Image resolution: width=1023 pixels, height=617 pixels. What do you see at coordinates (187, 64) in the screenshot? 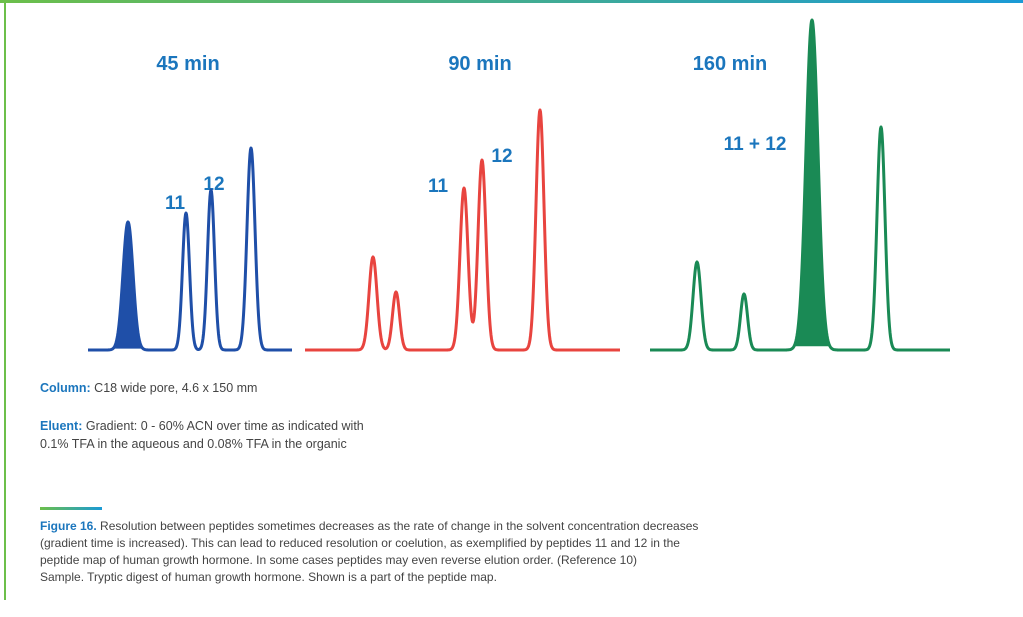
I see `panel-title: 45 min` at bounding box center [187, 64].